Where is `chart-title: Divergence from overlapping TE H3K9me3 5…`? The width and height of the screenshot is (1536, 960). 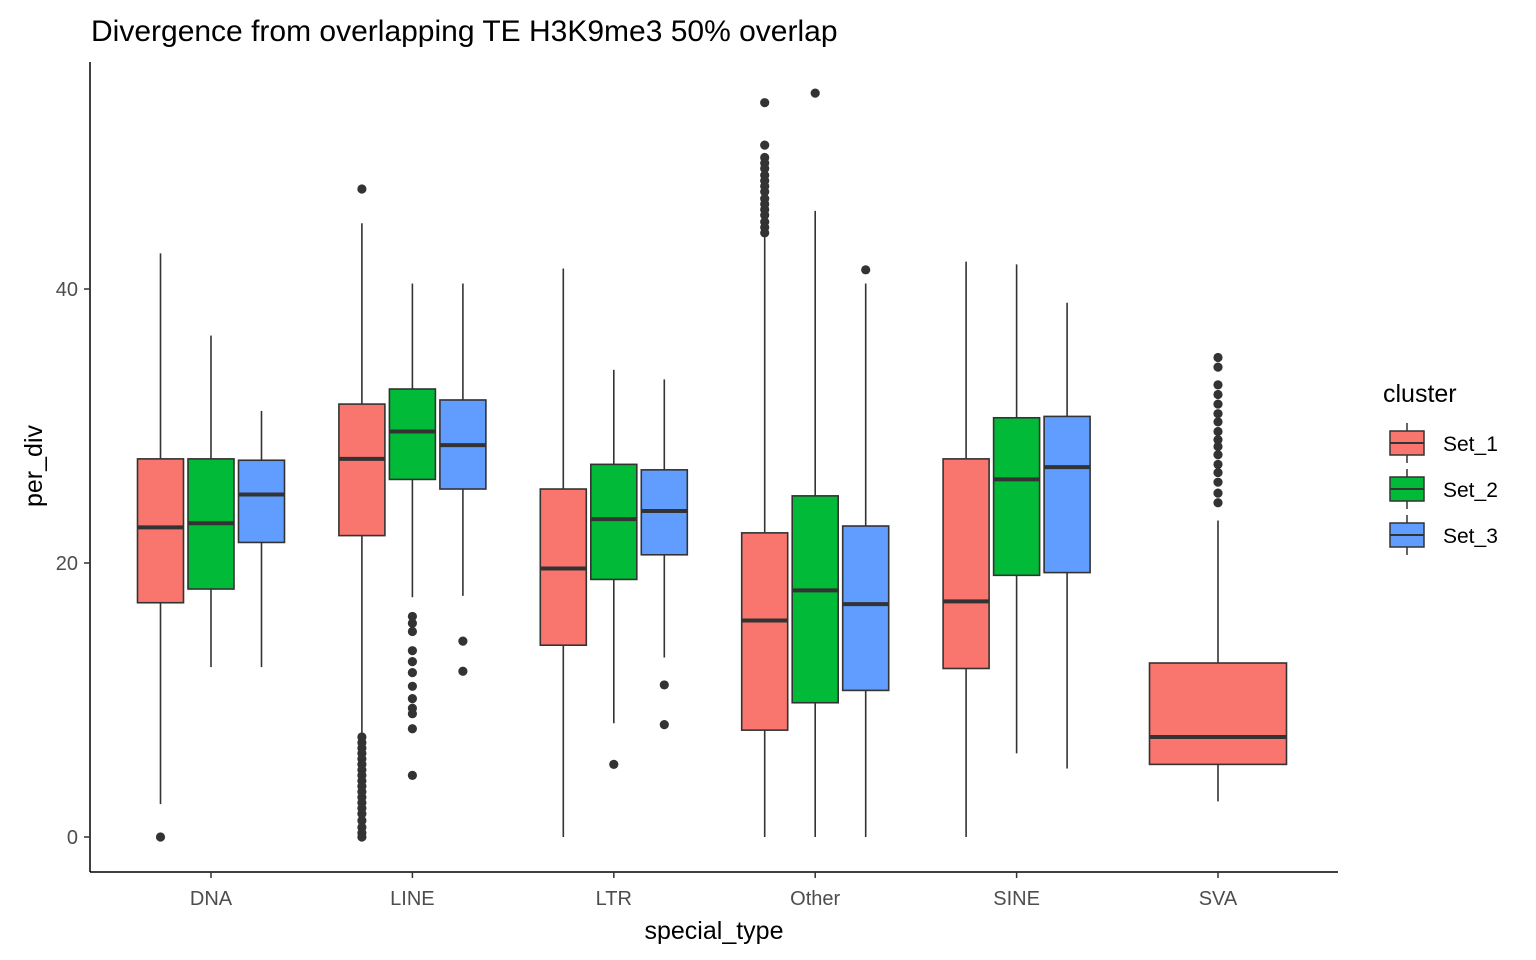
chart-title: Divergence from overlapping TE H3K9me3 5… is located at coordinates (464, 31).